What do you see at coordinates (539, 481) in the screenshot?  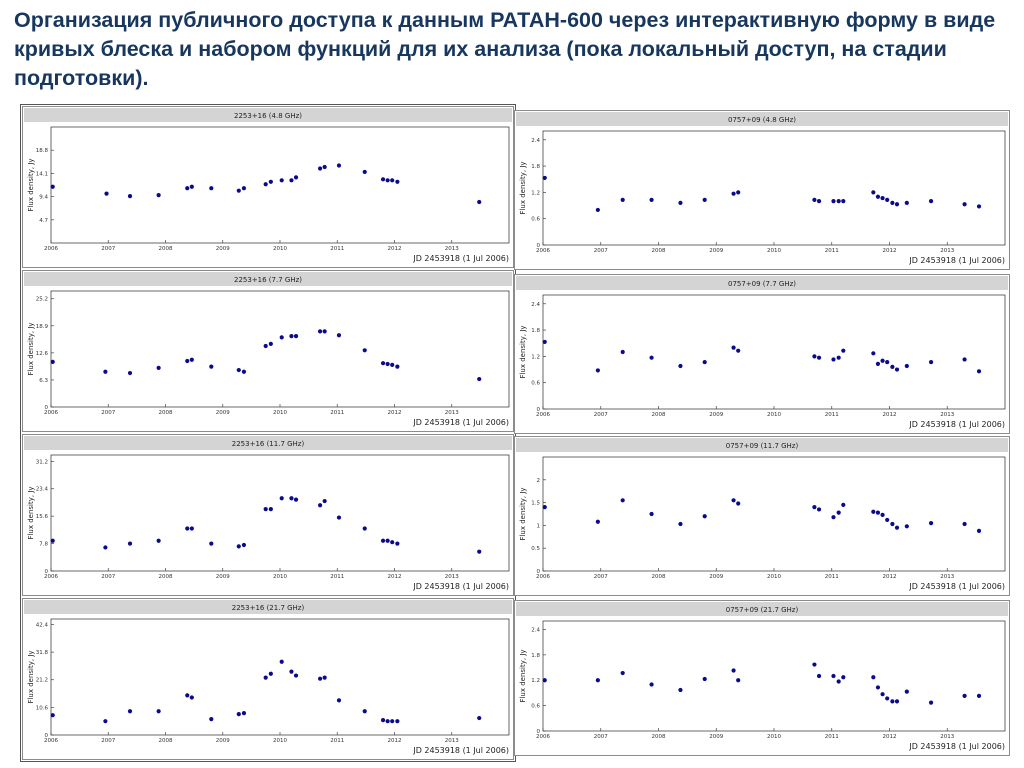 I see `y-tick-label: 2` at bounding box center [539, 481].